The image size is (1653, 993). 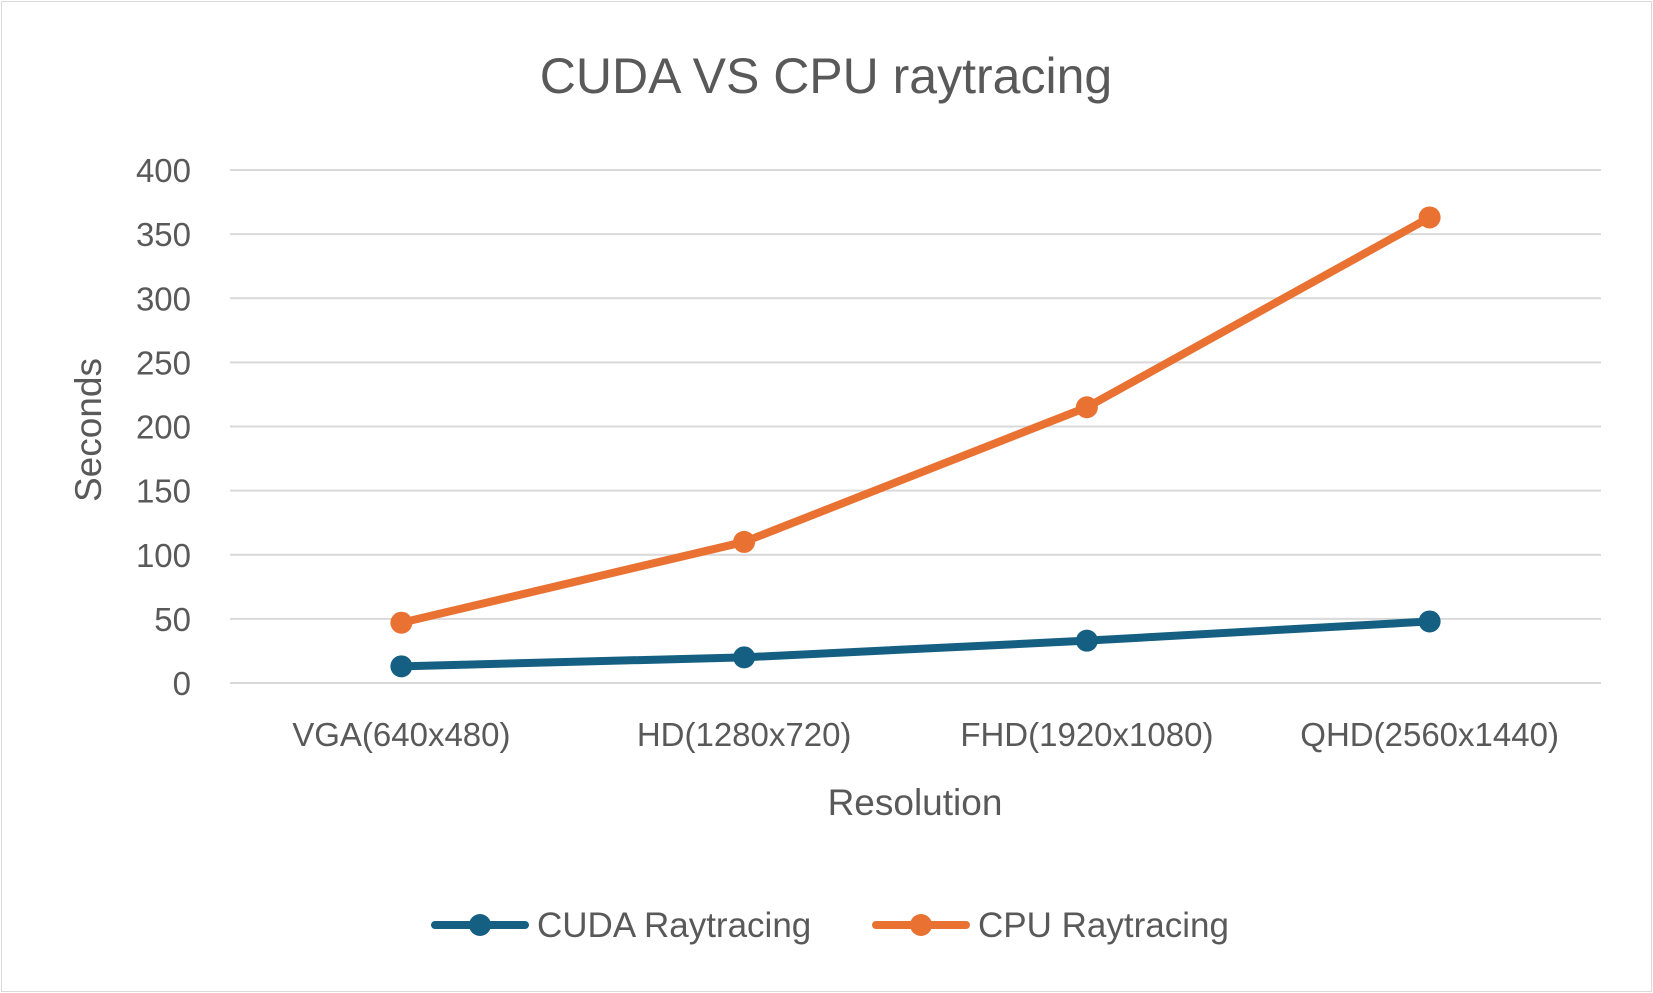 What do you see at coordinates (915, 802) in the screenshot?
I see `x-axis-label: Resolution` at bounding box center [915, 802].